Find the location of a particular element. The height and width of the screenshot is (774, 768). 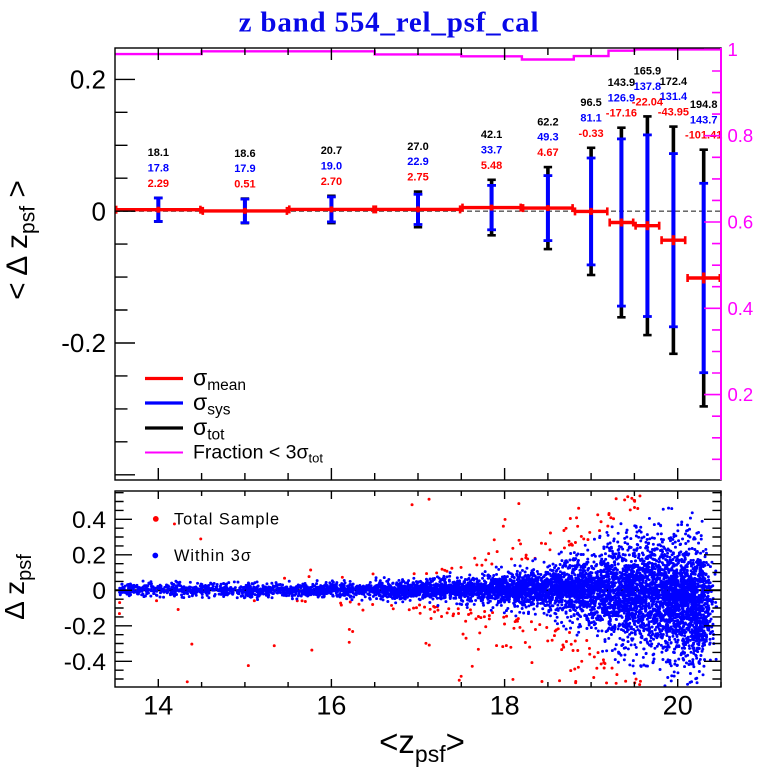

svg-text: -17.16 is located at coordinates (621, 114).